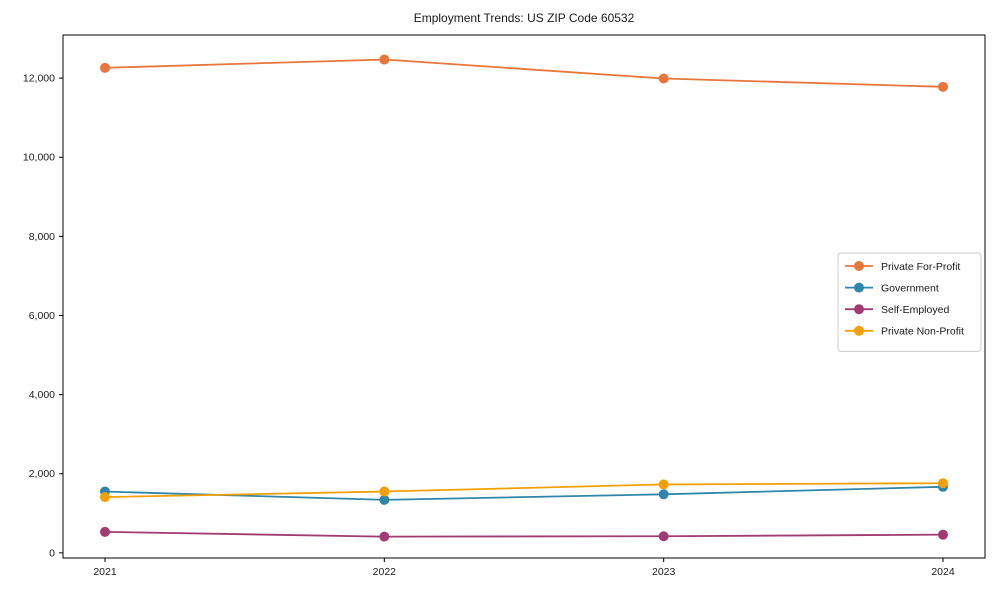 This screenshot has height=600, width=1000. Describe the element at coordinates (663, 494) in the screenshot. I see `data-point-marker-government-2023` at that location.